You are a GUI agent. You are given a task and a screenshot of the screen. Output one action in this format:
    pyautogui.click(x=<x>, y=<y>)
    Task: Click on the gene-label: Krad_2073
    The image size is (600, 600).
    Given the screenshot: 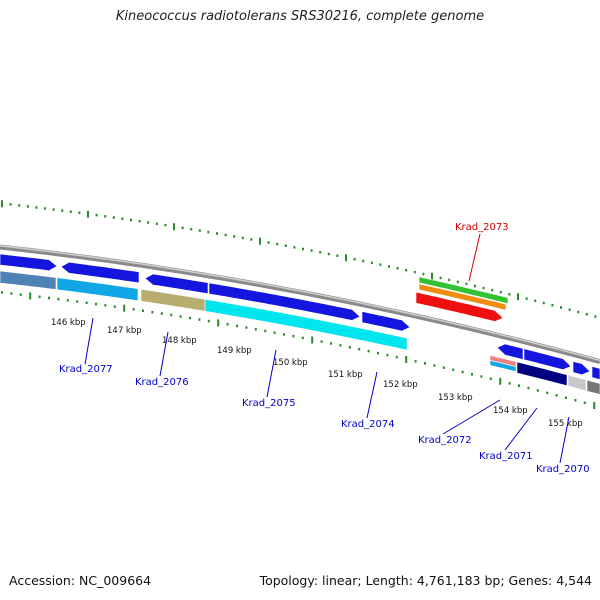 What is the action you would take?
    pyautogui.click(x=482, y=227)
    